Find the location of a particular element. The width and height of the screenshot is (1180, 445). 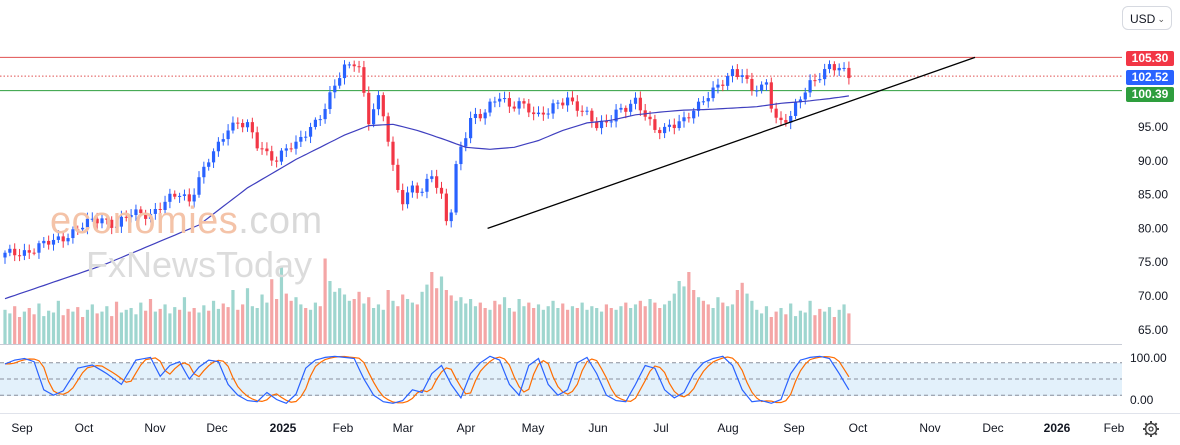

last-price-label: 102.52 is located at coordinates (1150, 77).